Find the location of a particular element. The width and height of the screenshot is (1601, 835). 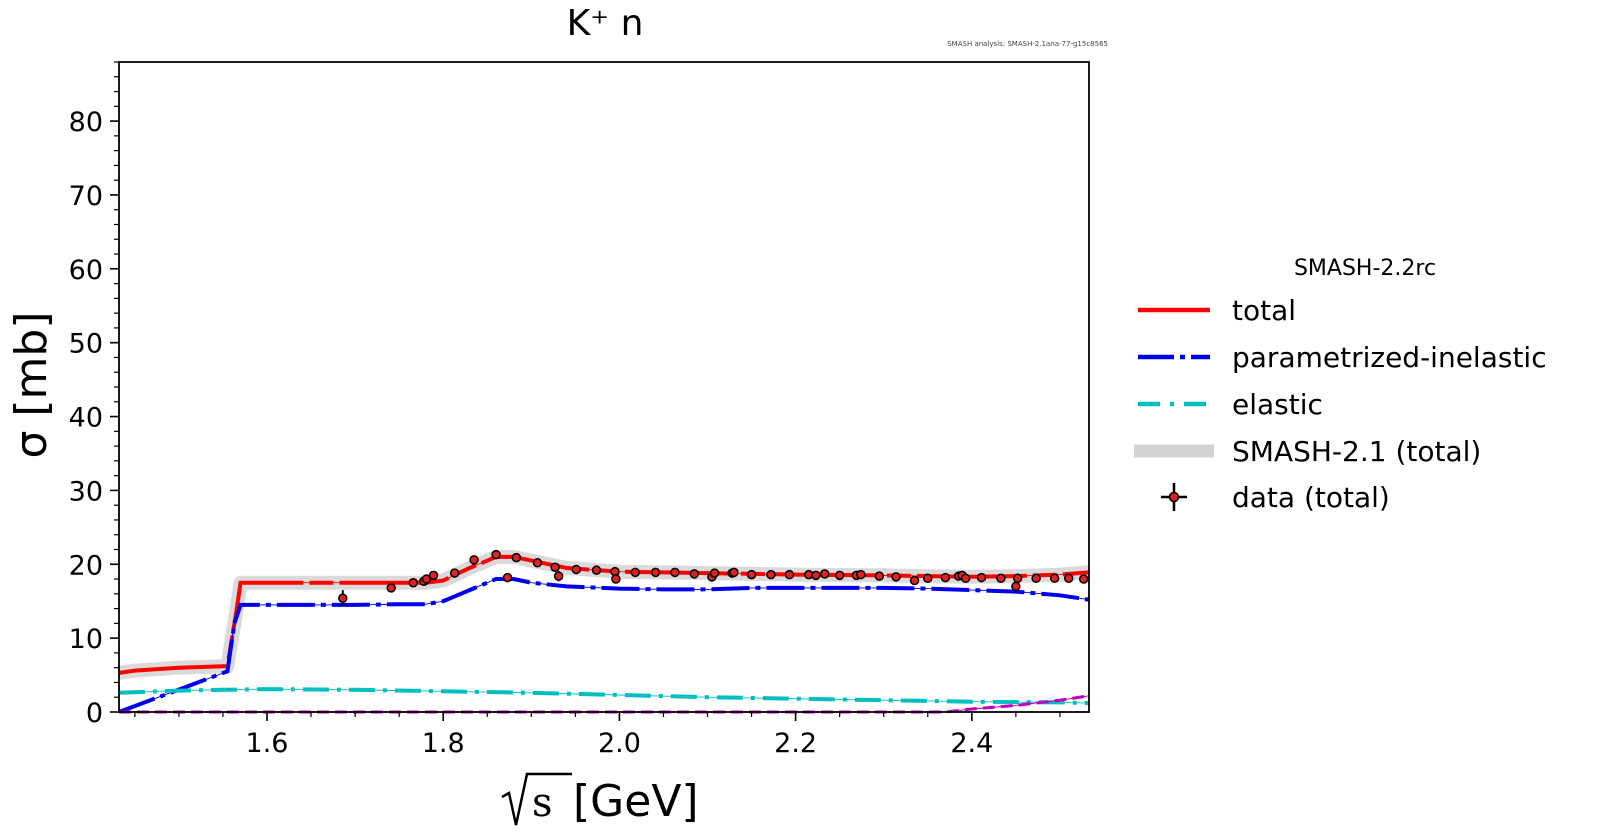

legend-label: SMASH-2.1 (total) is located at coordinates (1356, 451).